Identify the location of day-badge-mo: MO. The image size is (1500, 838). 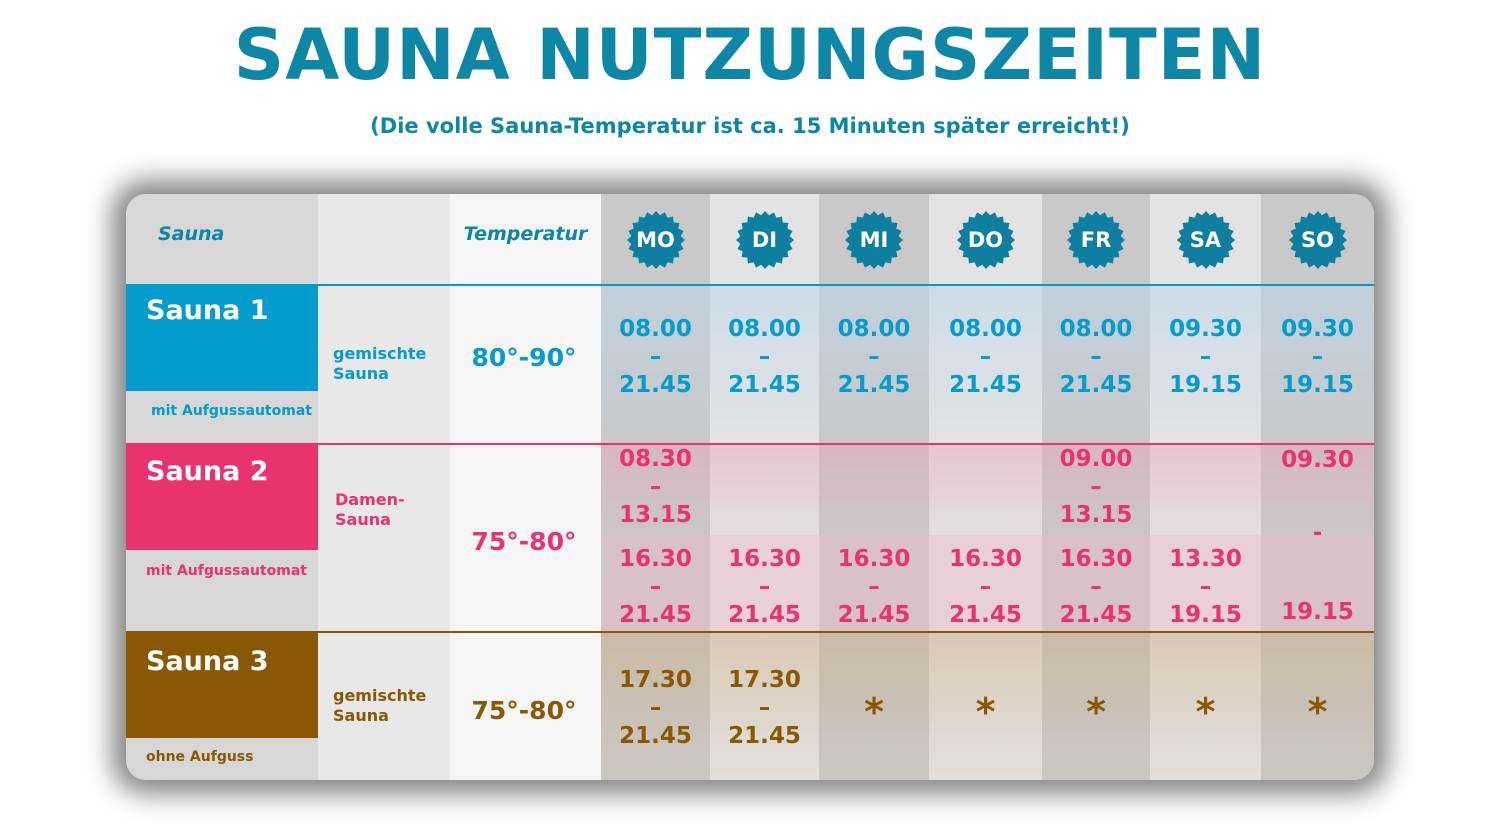
(655, 240).